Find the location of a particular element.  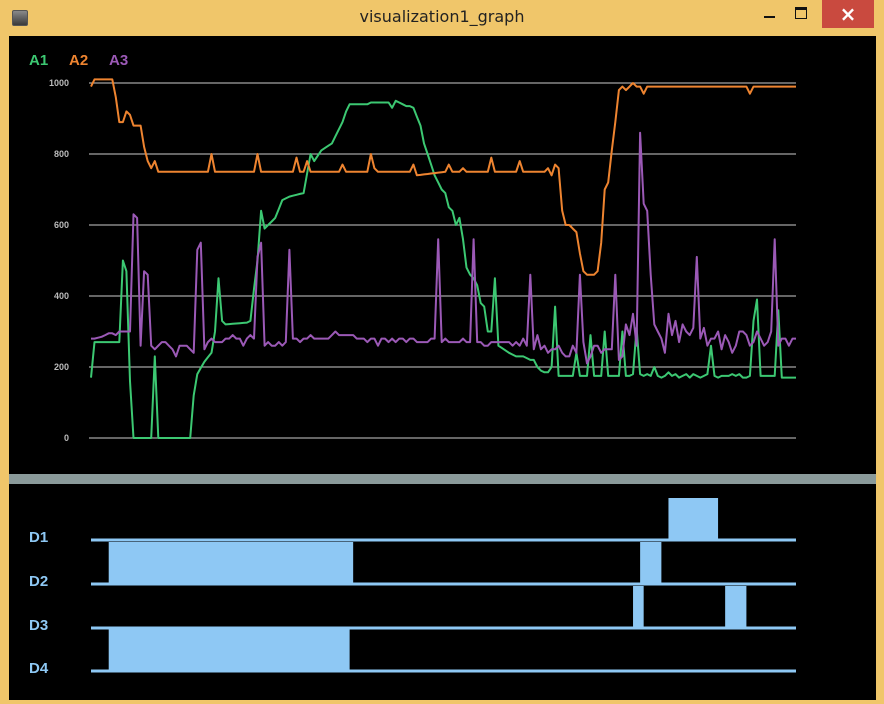

panel-divider is located at coordinates (442, 479).